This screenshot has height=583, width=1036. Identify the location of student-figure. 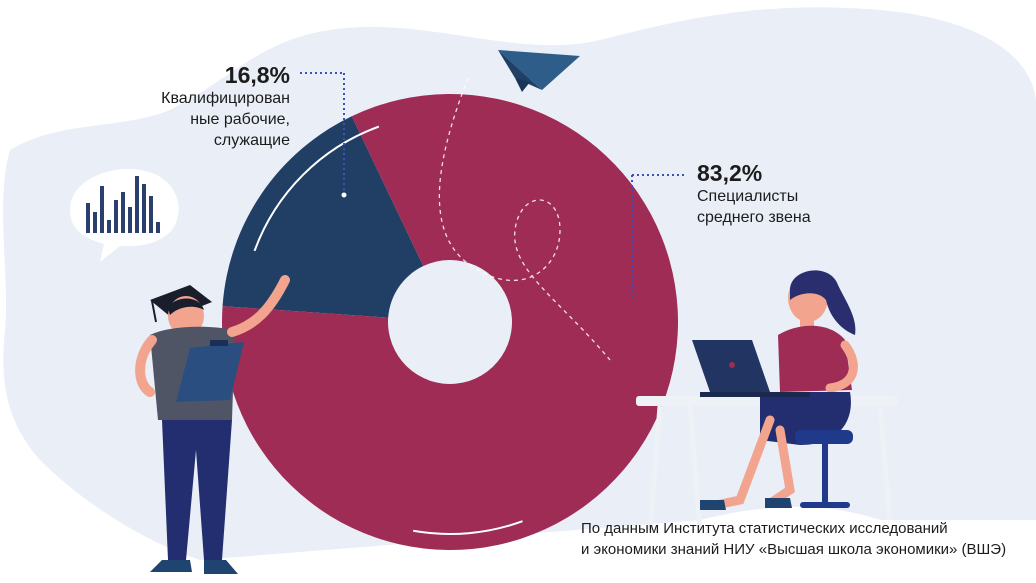
(212, 424).